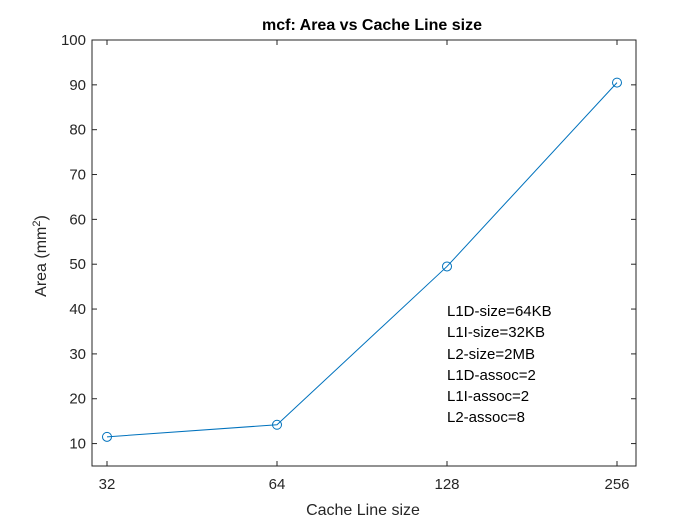  I want to click on y-tick-label: 70, so click(77, 175).